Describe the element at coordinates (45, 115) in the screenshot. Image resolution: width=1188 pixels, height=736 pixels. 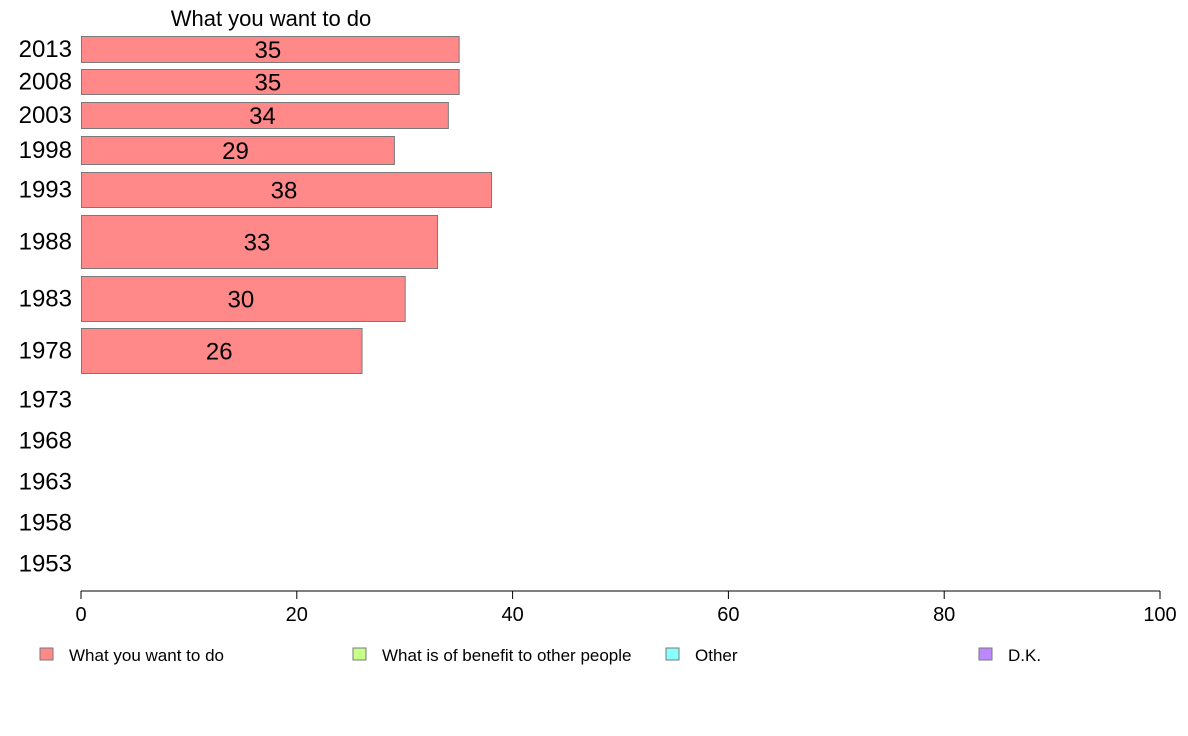
I see `y-tick-label: 2003` at that location.